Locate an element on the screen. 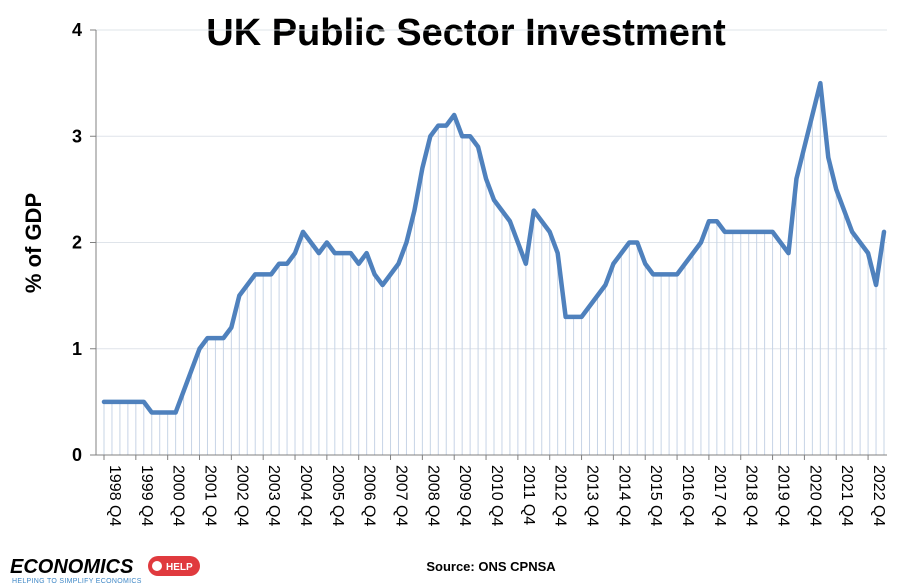 Image resolution: width=900 pixels, height=586 pixels. x-tick-label: 2017 Q4 is located at coordinates (719, 495).